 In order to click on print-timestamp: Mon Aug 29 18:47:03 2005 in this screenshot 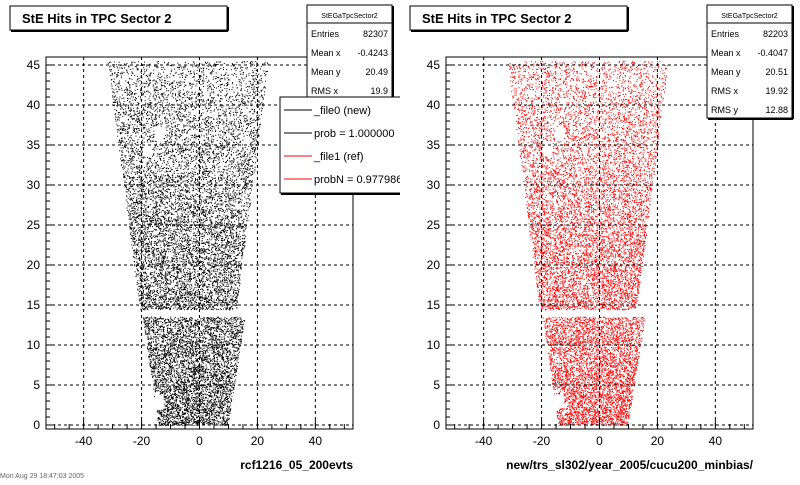, I will do `click(42, 476)`.